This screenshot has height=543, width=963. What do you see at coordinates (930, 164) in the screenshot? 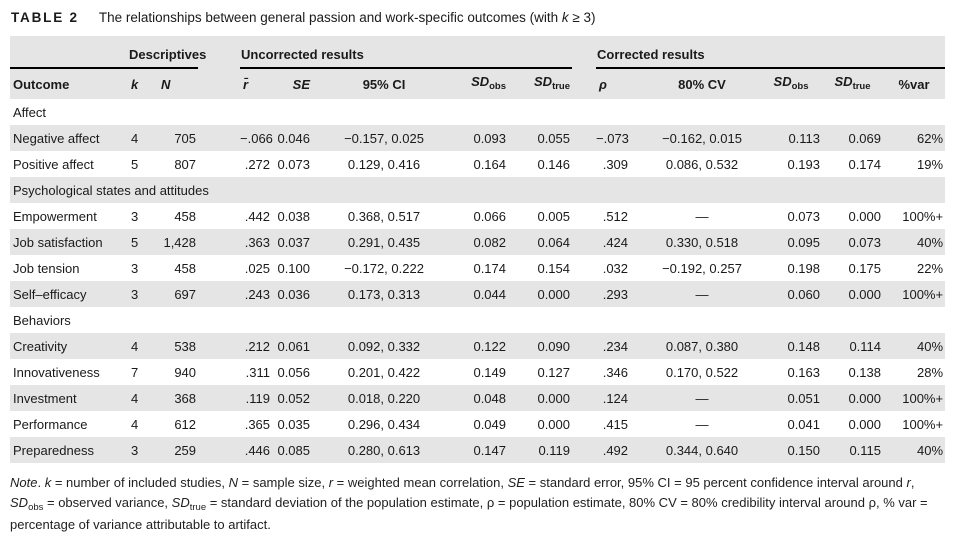
I see `cell-pct-var: 19%` at bounding box center [930, 164].